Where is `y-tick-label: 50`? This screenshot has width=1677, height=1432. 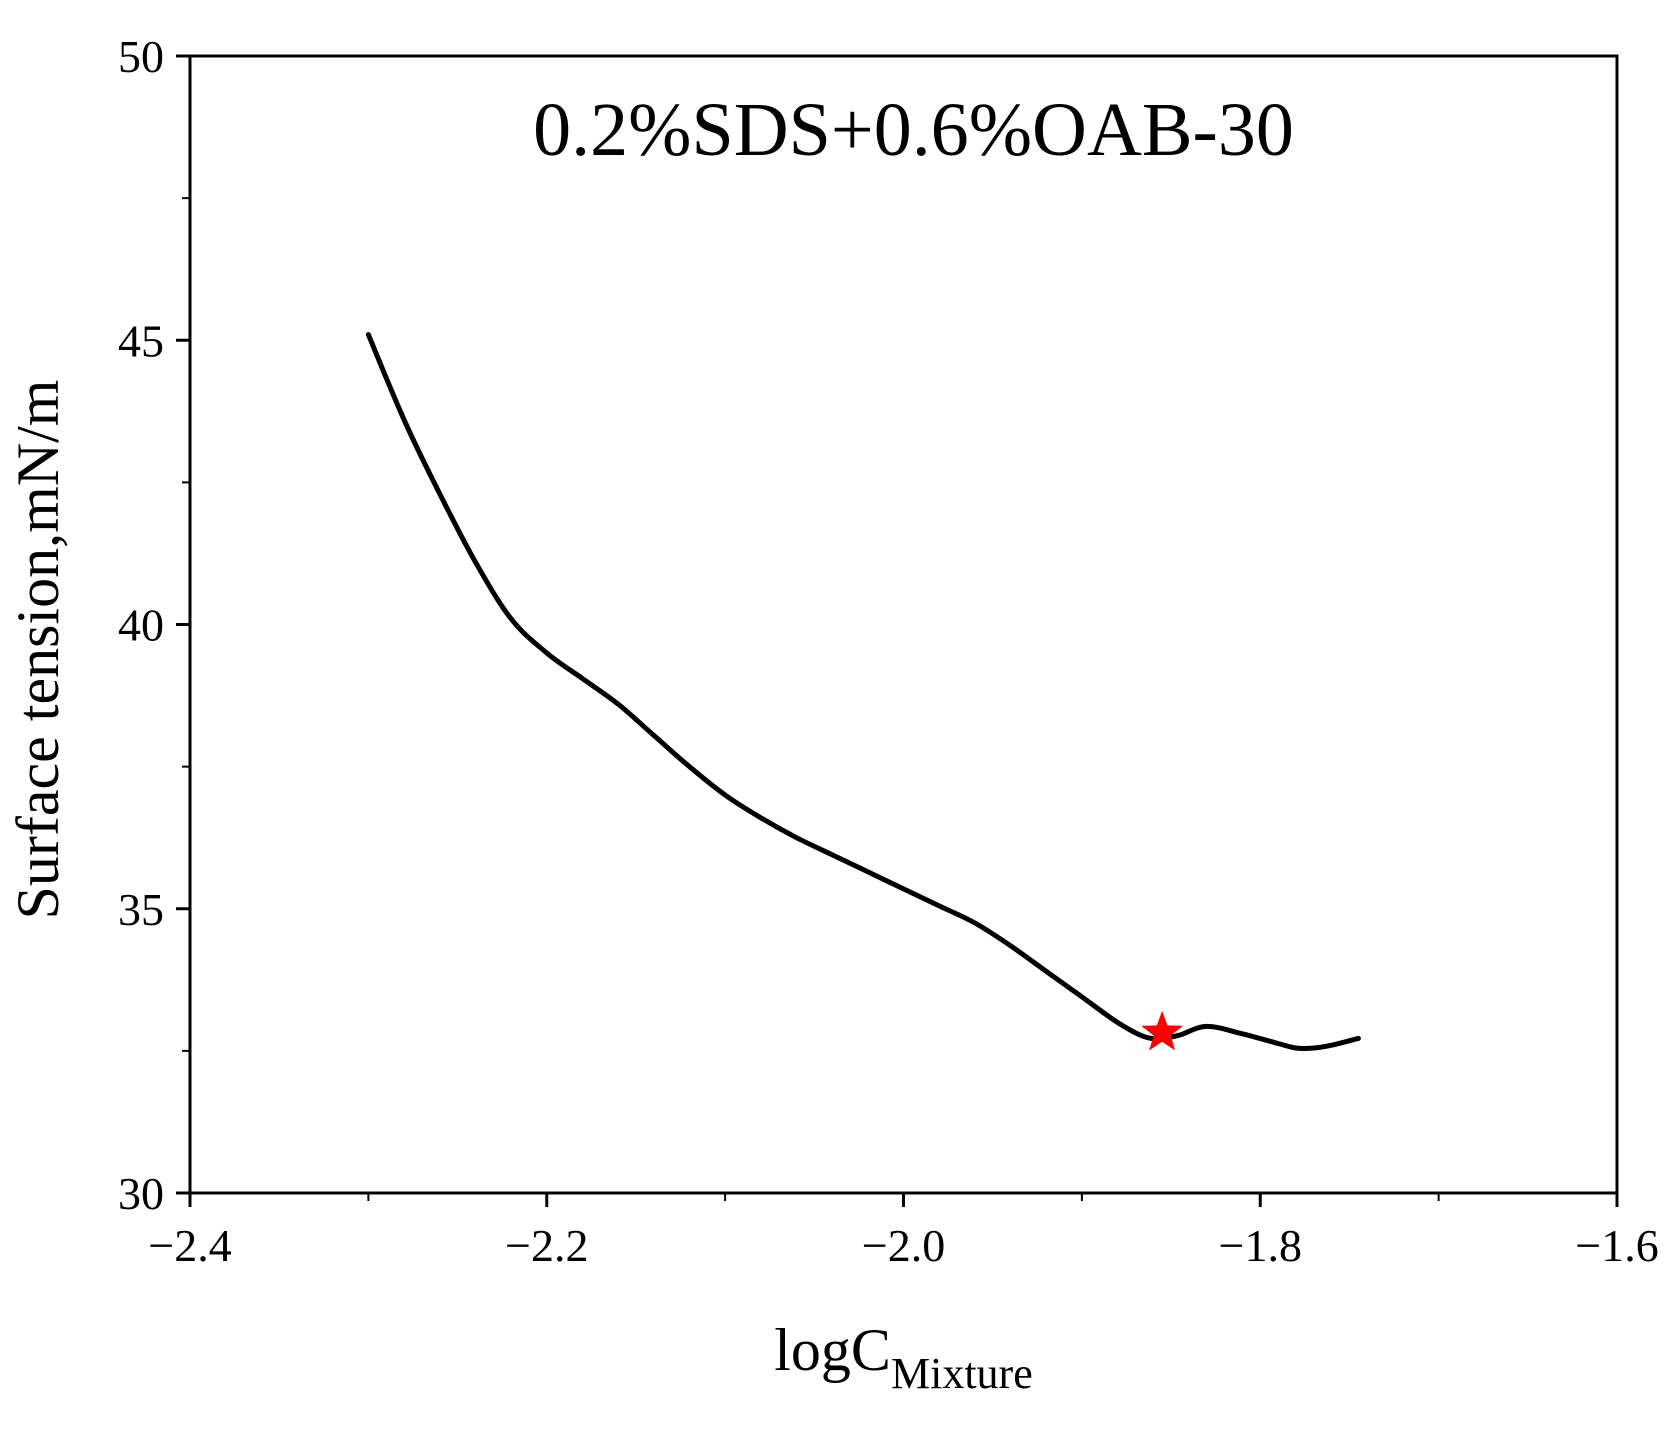
y-tick-label: 50 is located at coordinates (141, 56).